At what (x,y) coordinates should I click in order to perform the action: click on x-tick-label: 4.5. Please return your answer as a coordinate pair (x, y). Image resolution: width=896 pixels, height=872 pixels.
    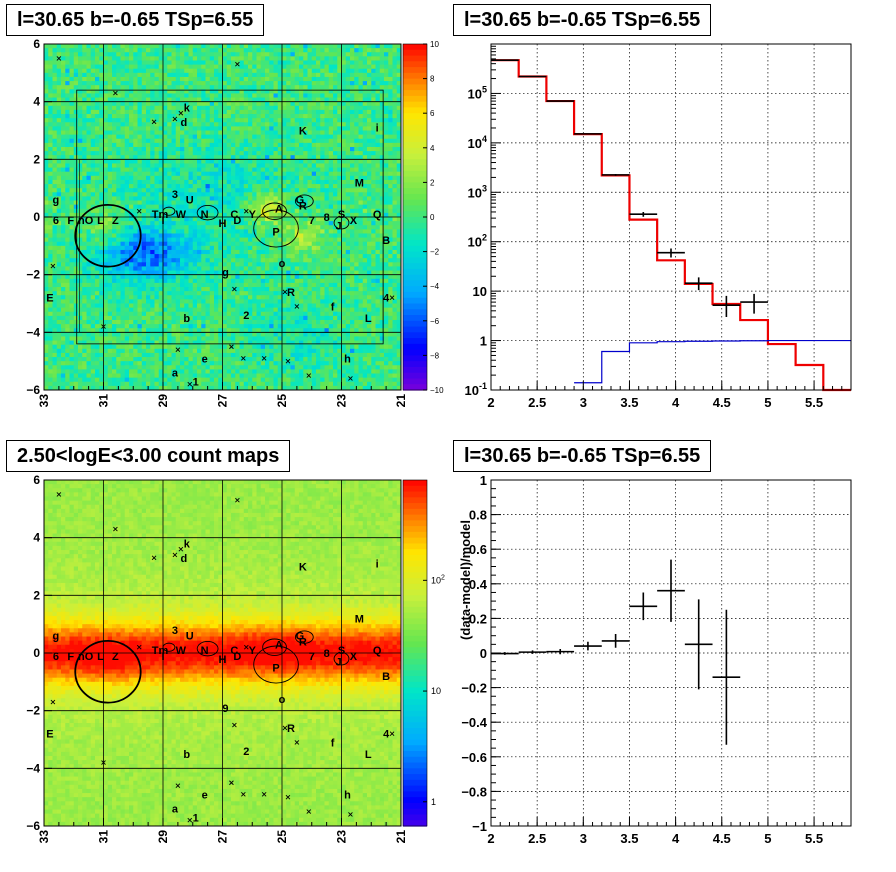
    Looking at the image, I should click on (722, 402).